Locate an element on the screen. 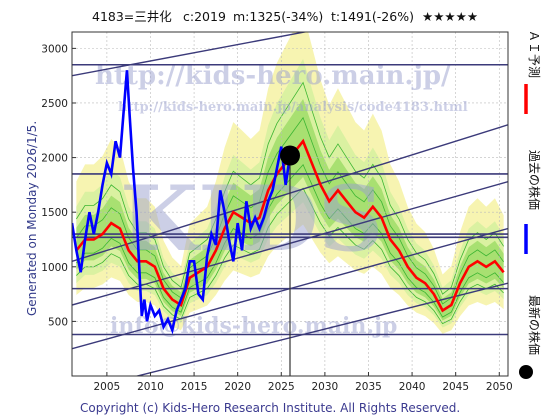 The image size is (560, 420). legend-entry-2: 過去の株価 is located at coordinates (533, 202).